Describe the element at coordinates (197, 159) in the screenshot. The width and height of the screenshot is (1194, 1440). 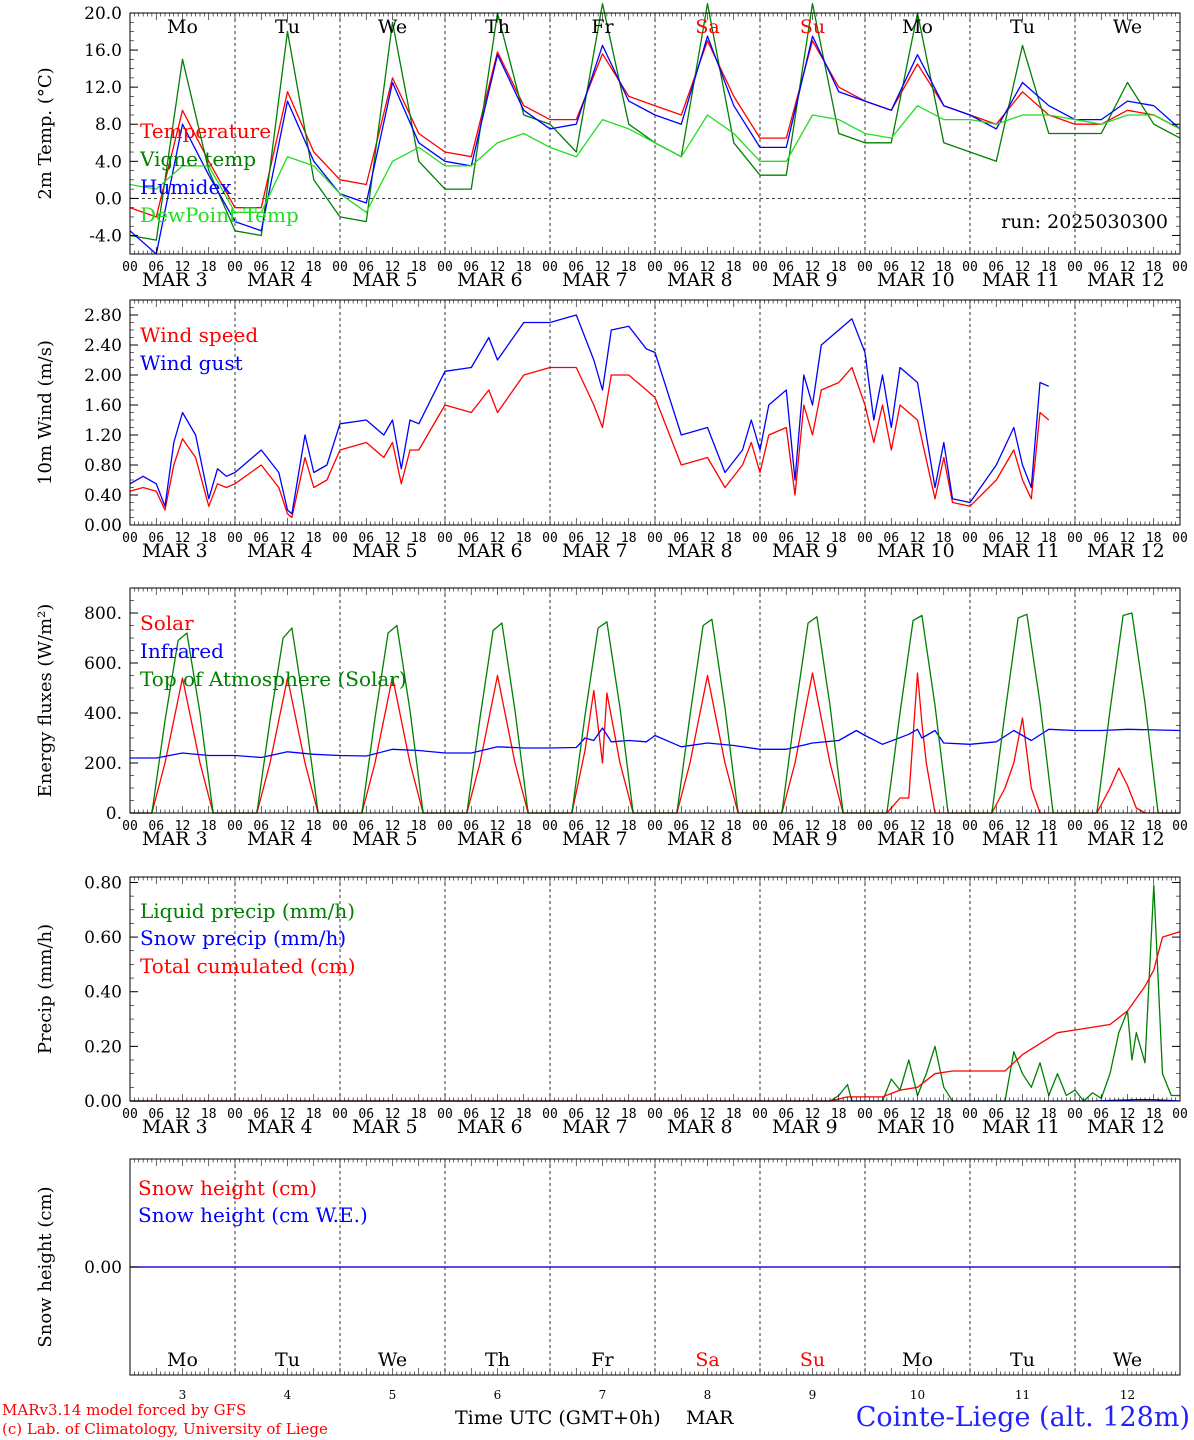
I see `legend-entry: Vigne temp` at that location.